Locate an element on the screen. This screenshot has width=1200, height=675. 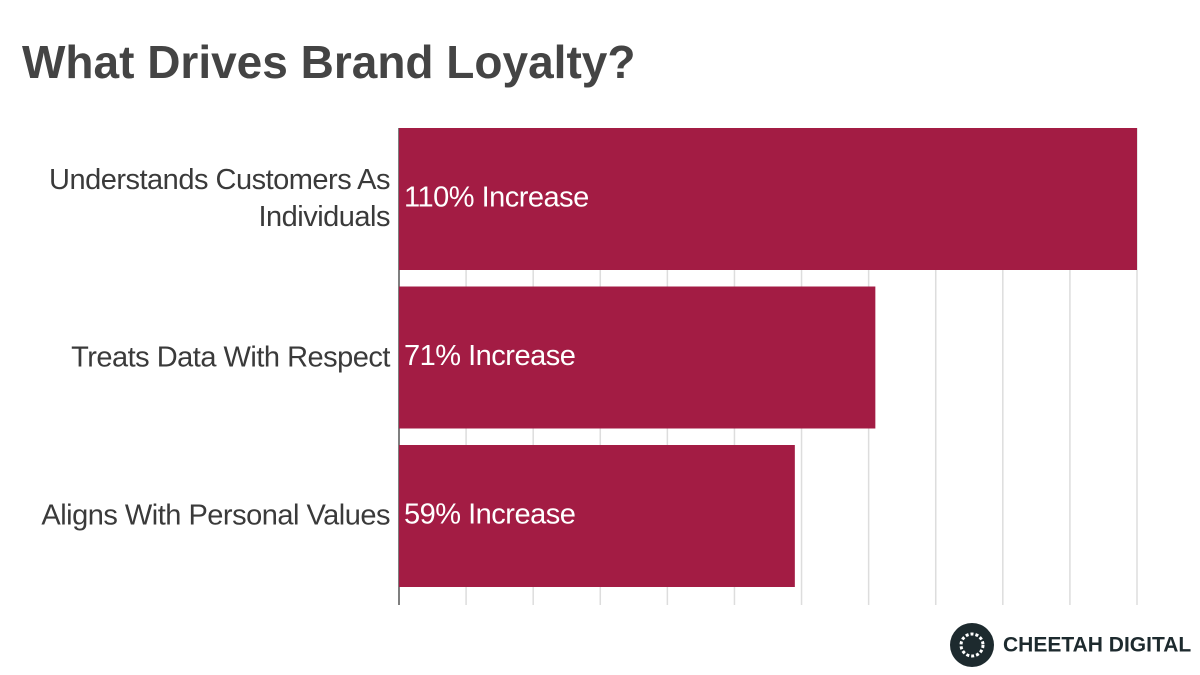
category-label: Treats Data With Respect is located at coordinates (230, 357).